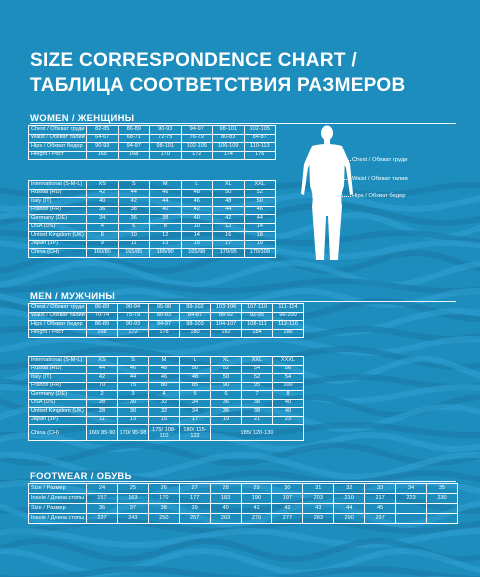  Describe the element at coordinates (166, 420) in the screenshot. I see `table-row: Japan (JP) 11 13 15 17 19 21 23` at that location.